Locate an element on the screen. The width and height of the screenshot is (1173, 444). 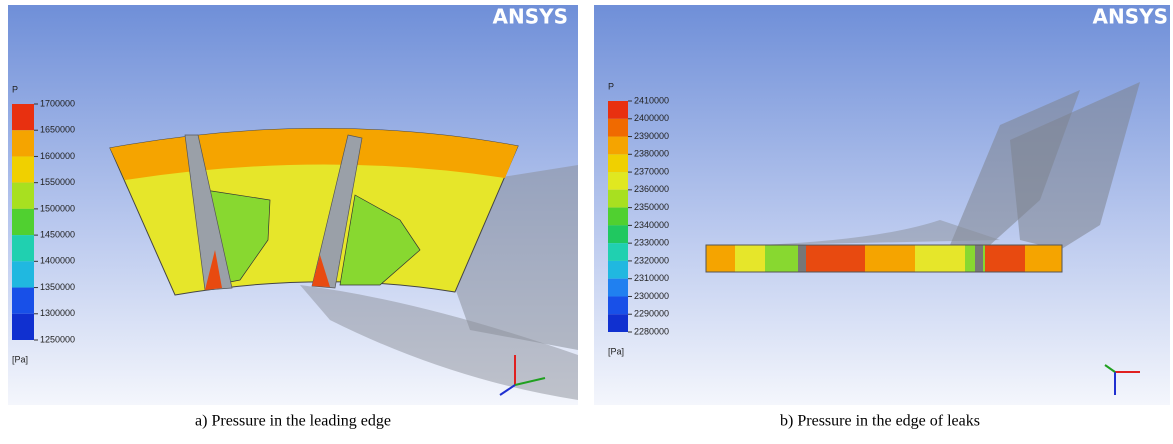
legend-label: 2370000 is located at coordinates (651, 171).